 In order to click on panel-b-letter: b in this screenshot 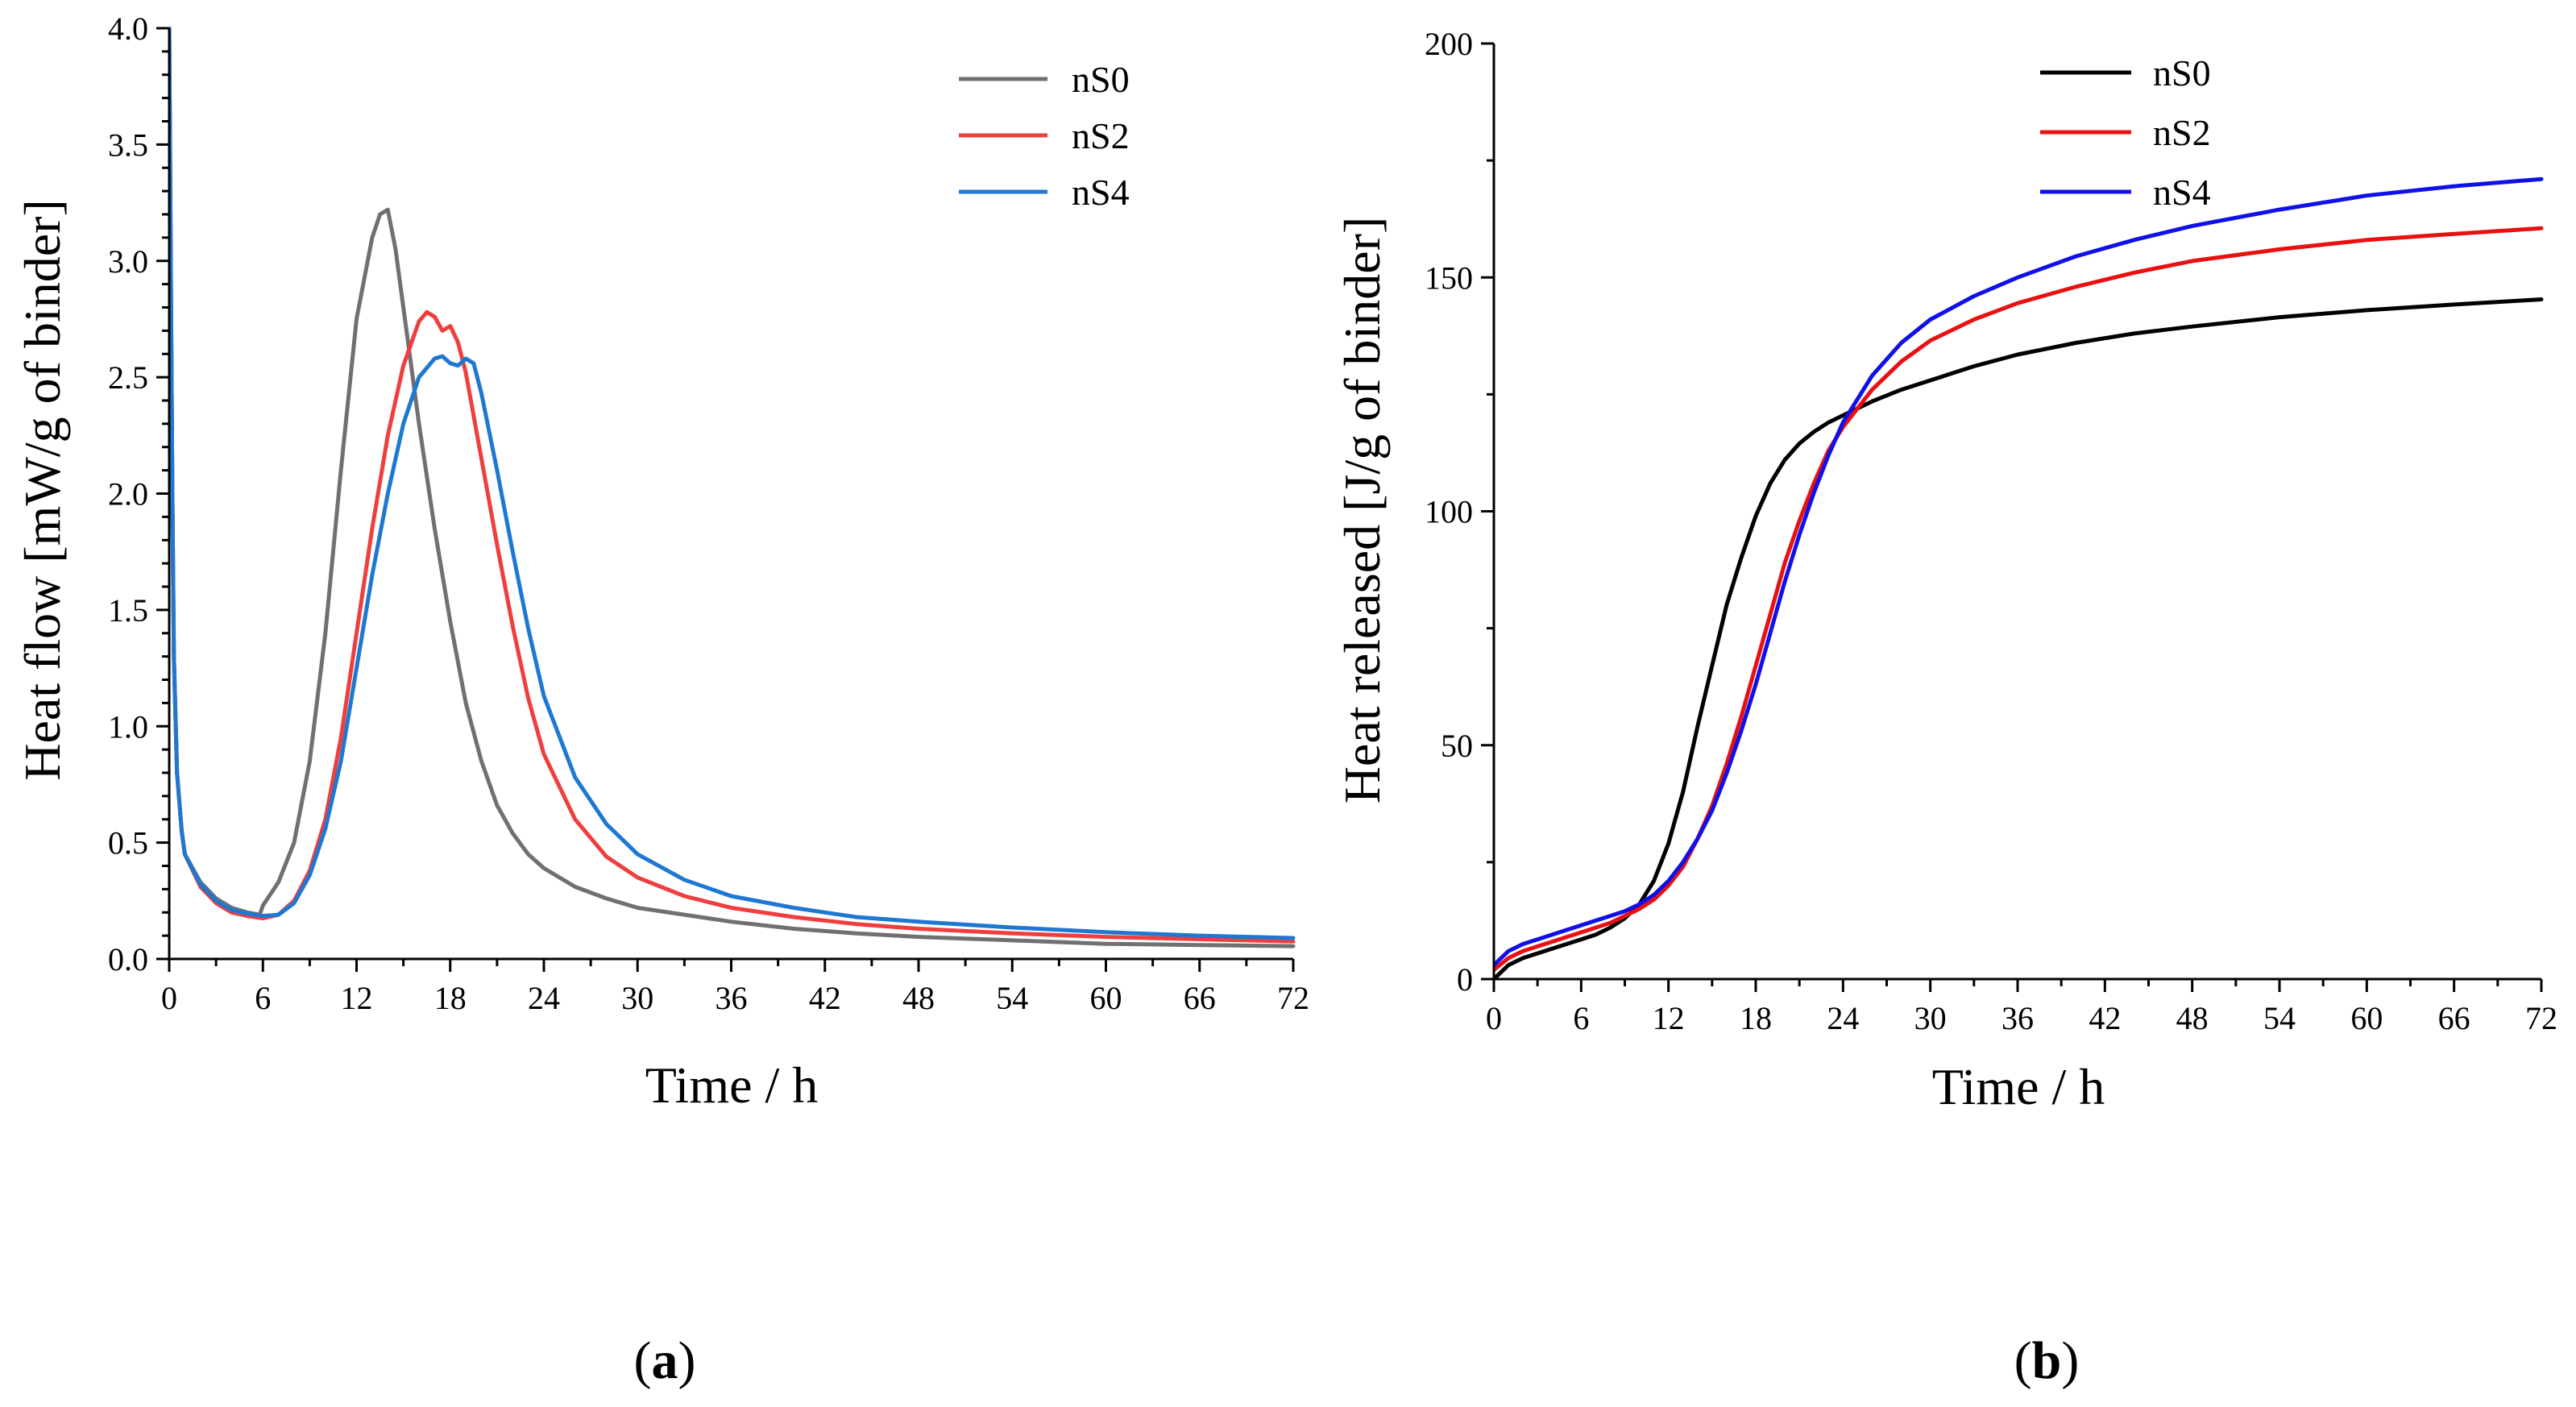, I will do `click(2047, 1360)`.